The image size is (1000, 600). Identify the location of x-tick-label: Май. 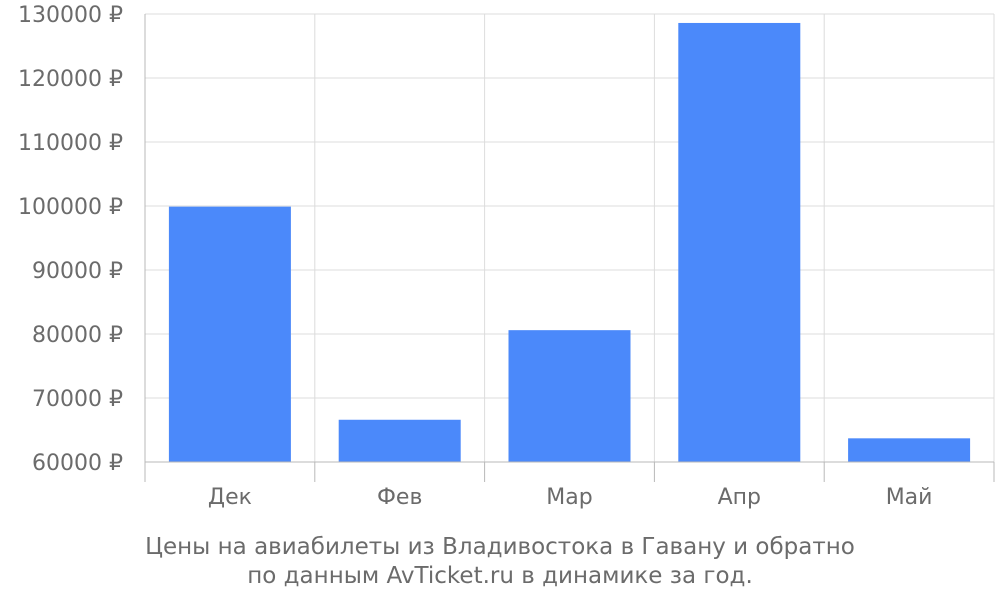
(909, 497).